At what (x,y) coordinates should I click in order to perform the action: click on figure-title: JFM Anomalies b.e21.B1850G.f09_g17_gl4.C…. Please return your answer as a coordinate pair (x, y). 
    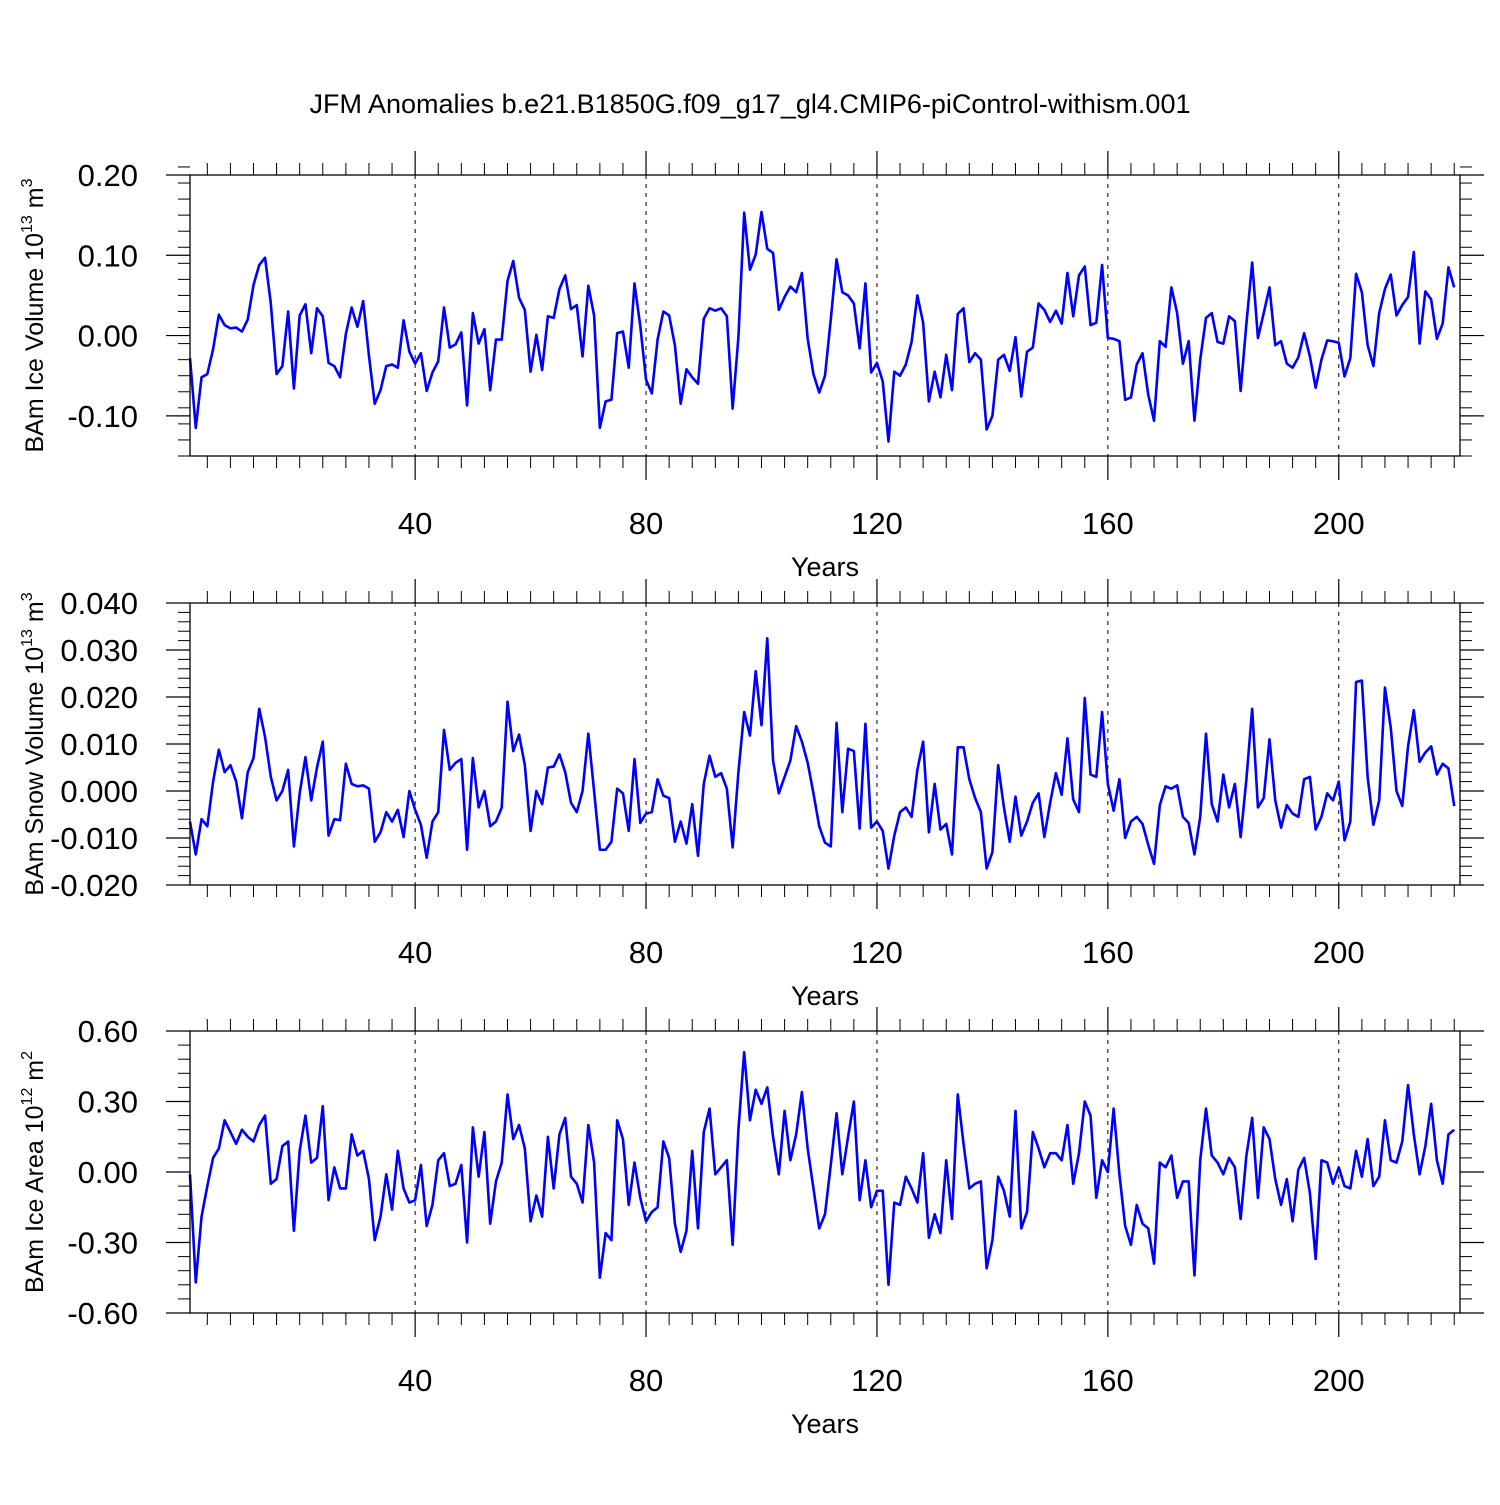
    Looking at the image, I should click on (750, 104).